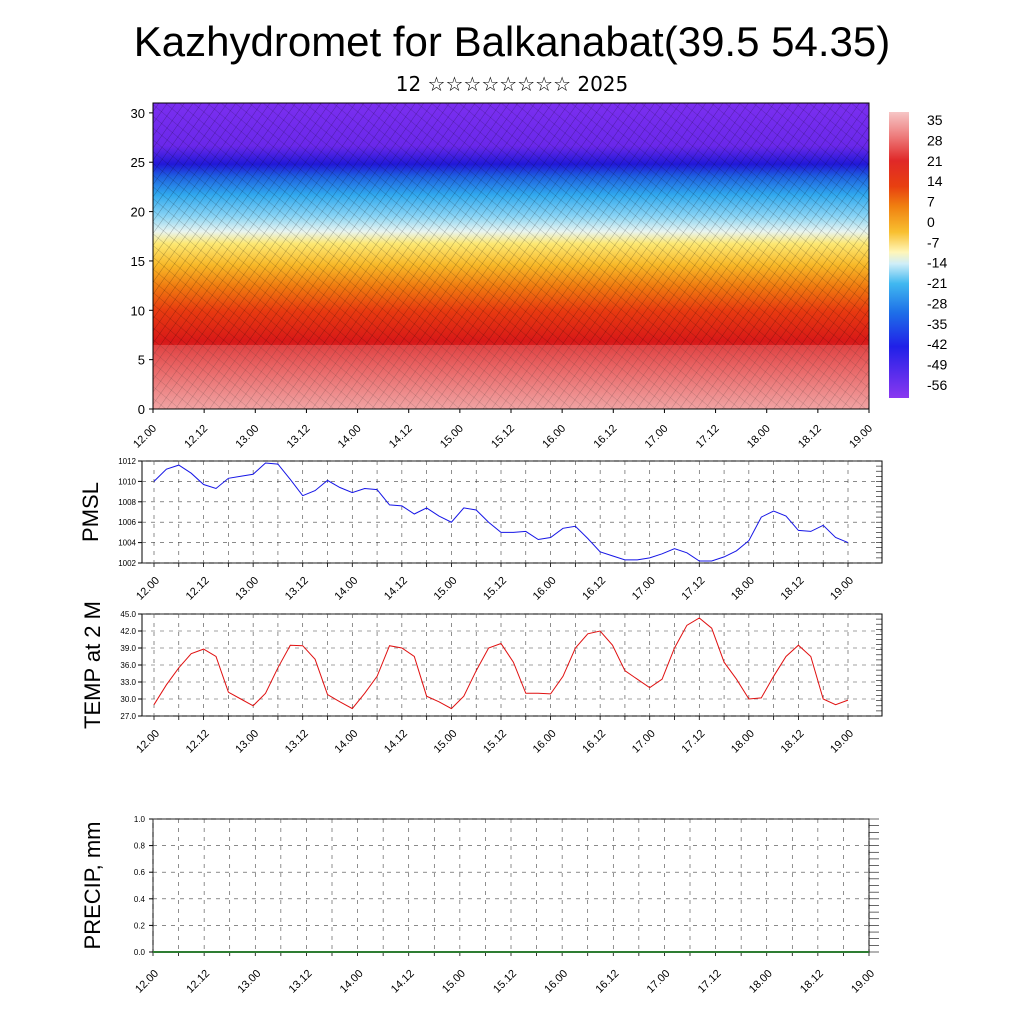 This screenshot has height=1024, width=1024. What do you see at coordinates (249, 982) in the screenshot?
I see `precip-x-tick-label: 13.00` at bounding box center [249, 982].